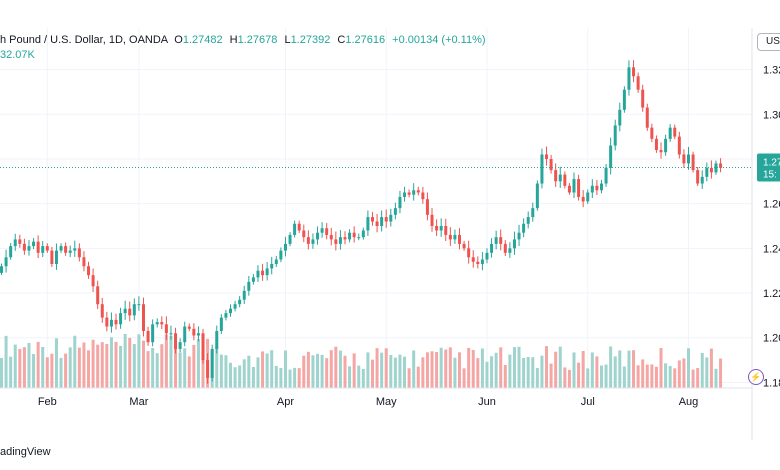 Image resolution: width=780 pixels, height=470 pixels. I want to click on close-label: C, so click(341, 40).